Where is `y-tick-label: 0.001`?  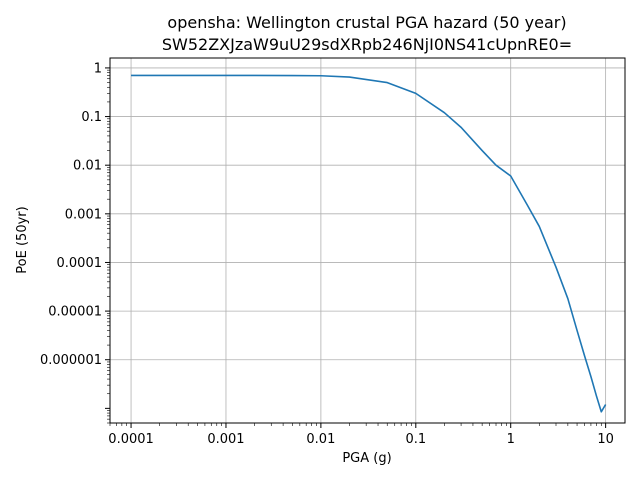 y-tick-label: 0.001 is located at coordinates (83, 214).